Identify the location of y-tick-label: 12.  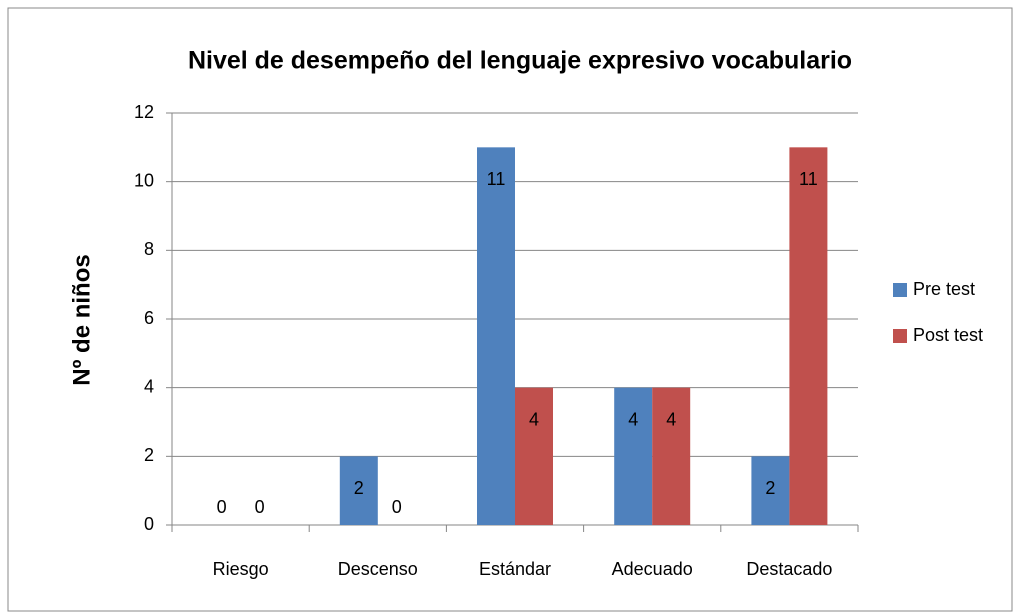
(144, 112).